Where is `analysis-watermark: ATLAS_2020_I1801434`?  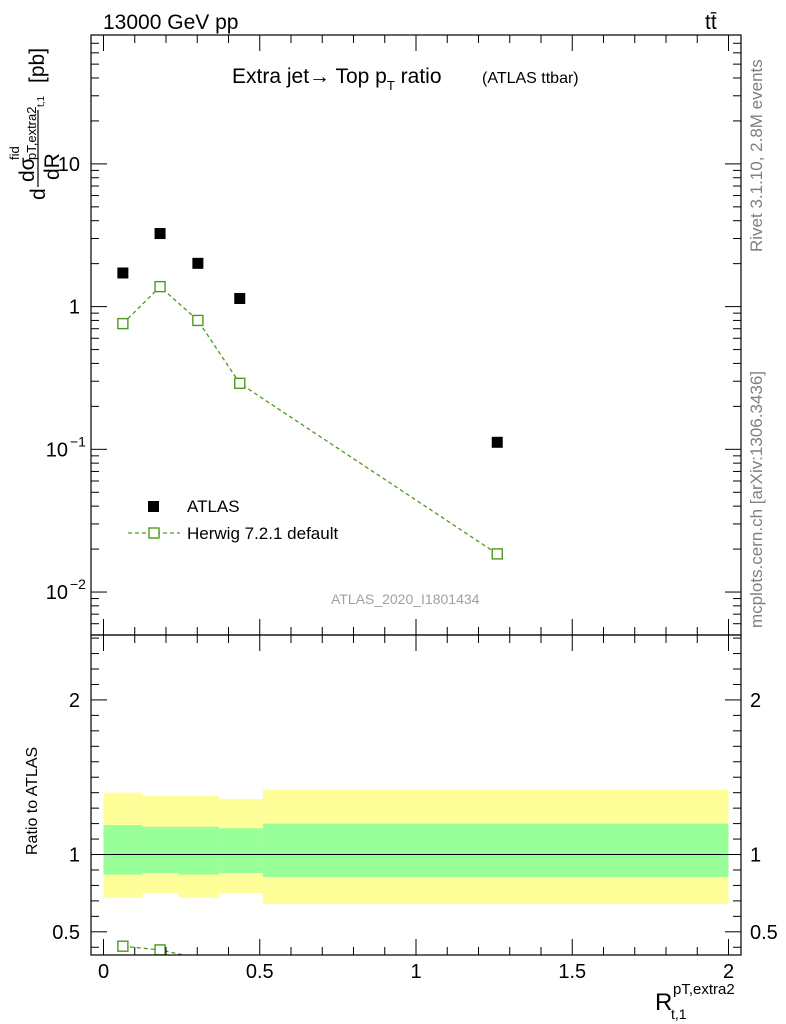 analysis-watermark: ATLAS_2020_I1801434 is located at coordinates (405, 599).